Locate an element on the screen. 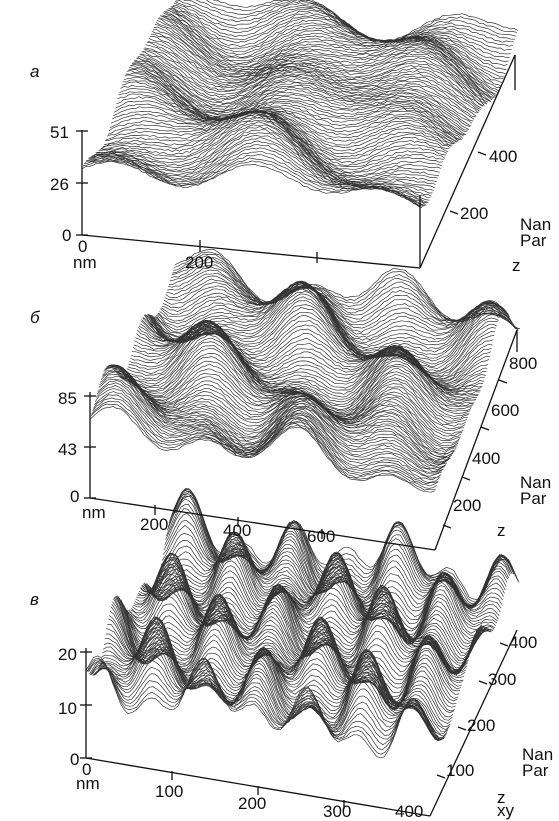  z-tick: 85 is located at coordinates (67, 398).